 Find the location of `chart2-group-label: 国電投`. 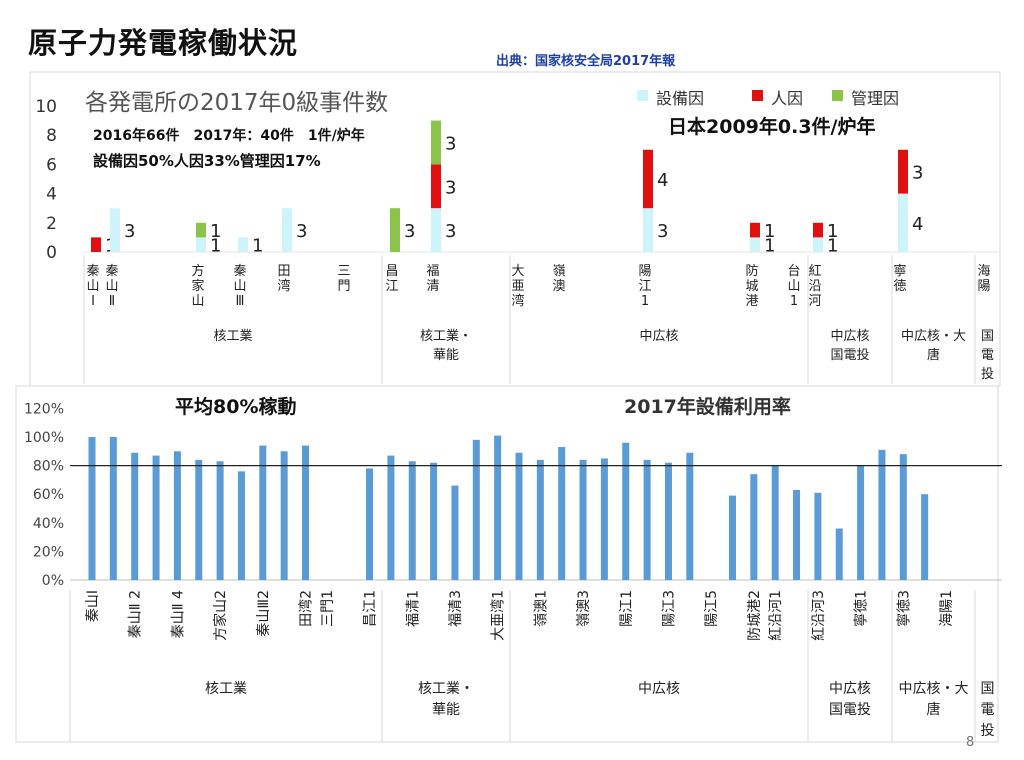

chart2-group-label: 国電投 is located at coordinates (988, 710).